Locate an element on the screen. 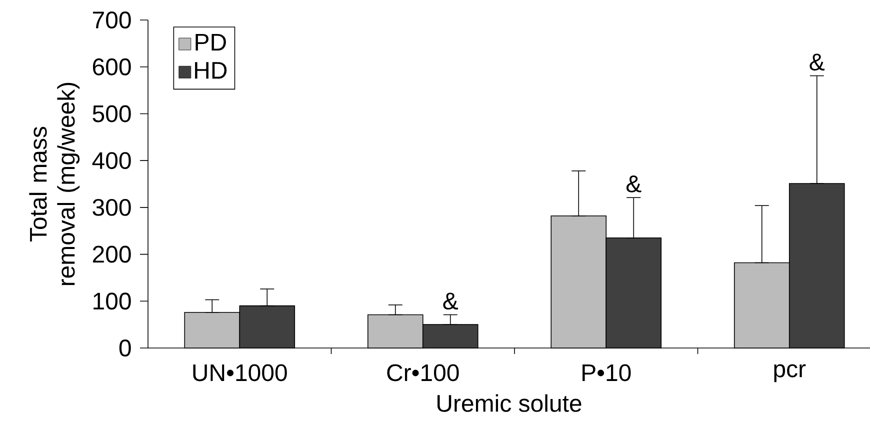 The width and height of the screenshot is (870, 432). x-tick-label: Cr•100 is located at coordinates (423, 373).